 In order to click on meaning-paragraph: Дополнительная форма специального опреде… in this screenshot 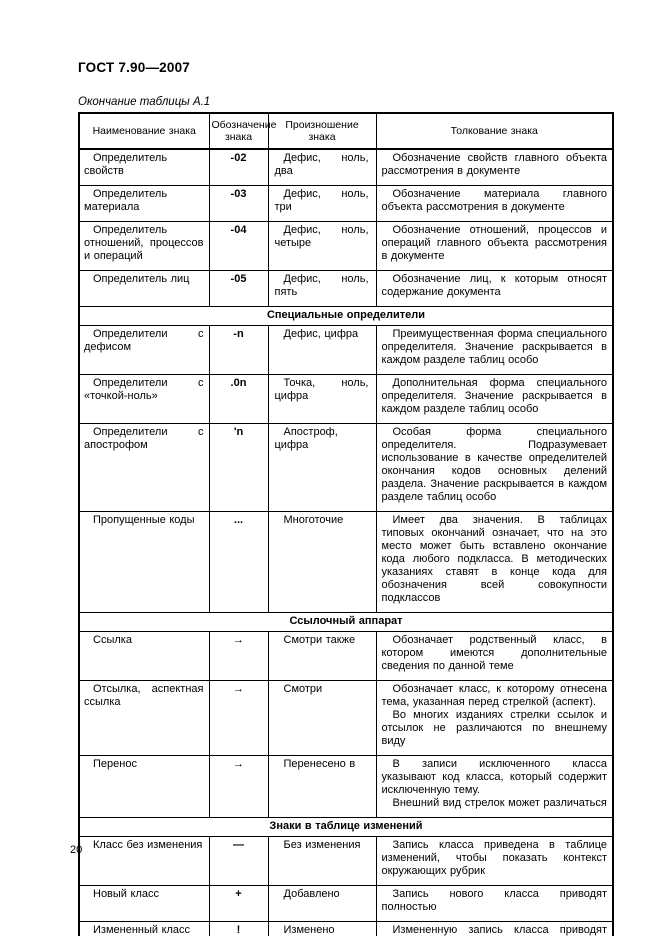, I will do `click(494, 396)`.